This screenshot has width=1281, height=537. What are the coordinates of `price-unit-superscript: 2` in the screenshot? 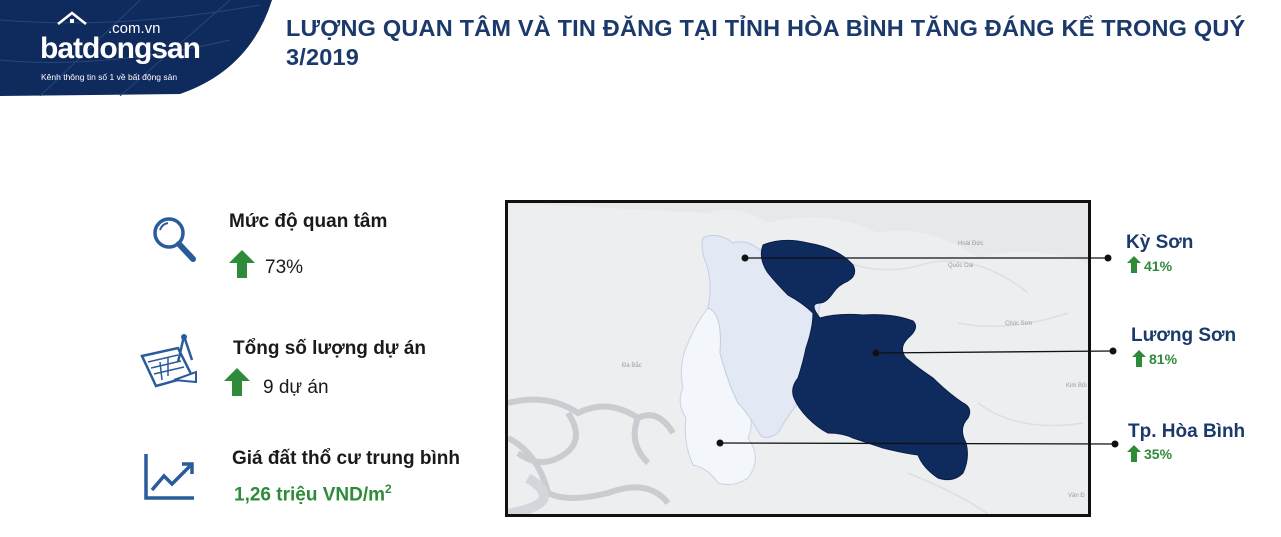 It's located at (388, 489).